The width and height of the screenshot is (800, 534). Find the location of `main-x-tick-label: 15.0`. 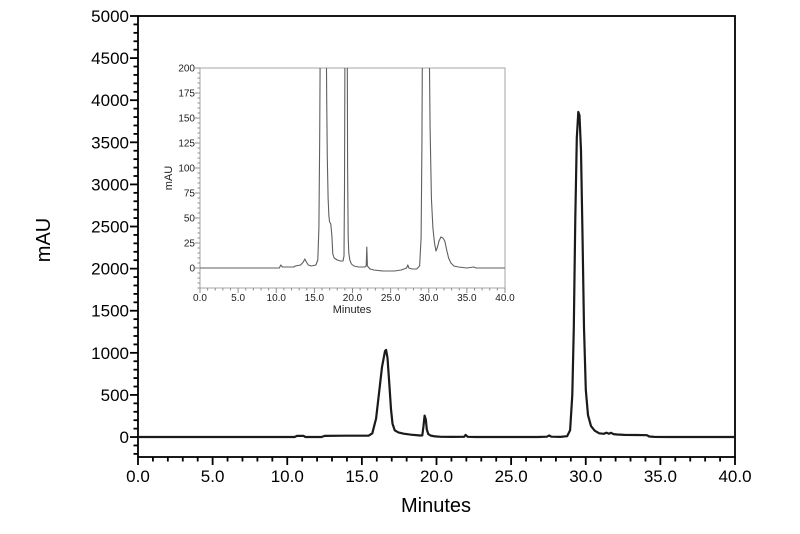

main-x-tick-label: 15.0 is located at coordinates (361, 476).